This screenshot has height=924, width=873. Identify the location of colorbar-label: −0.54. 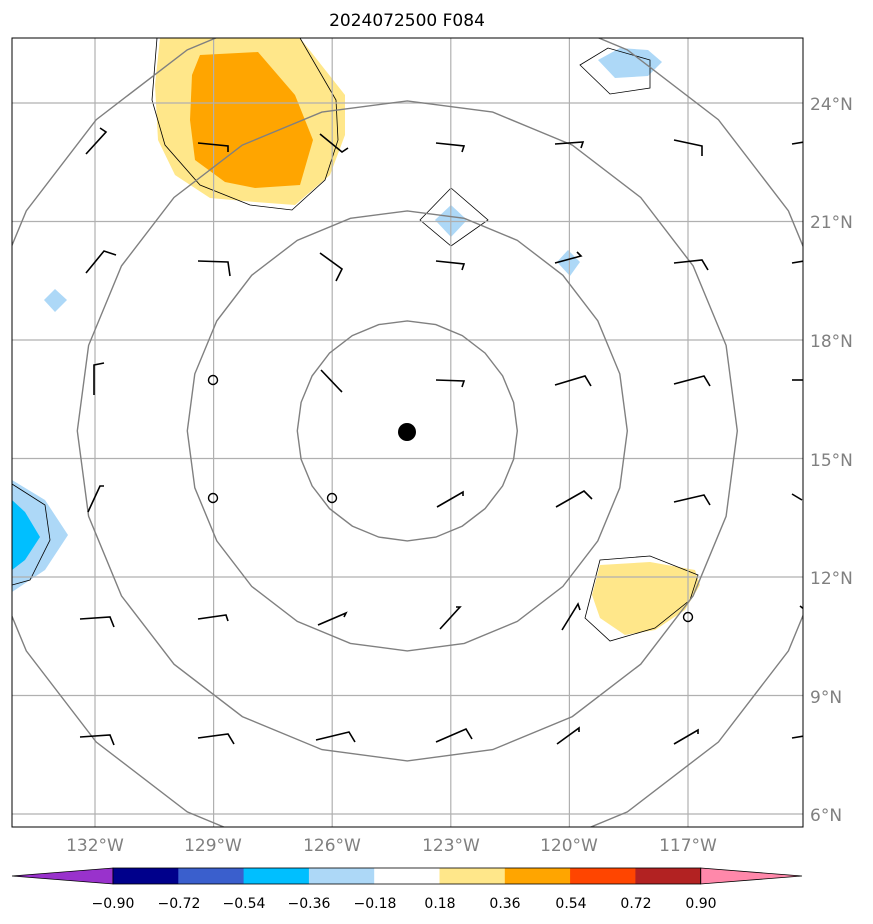
(244, 904).